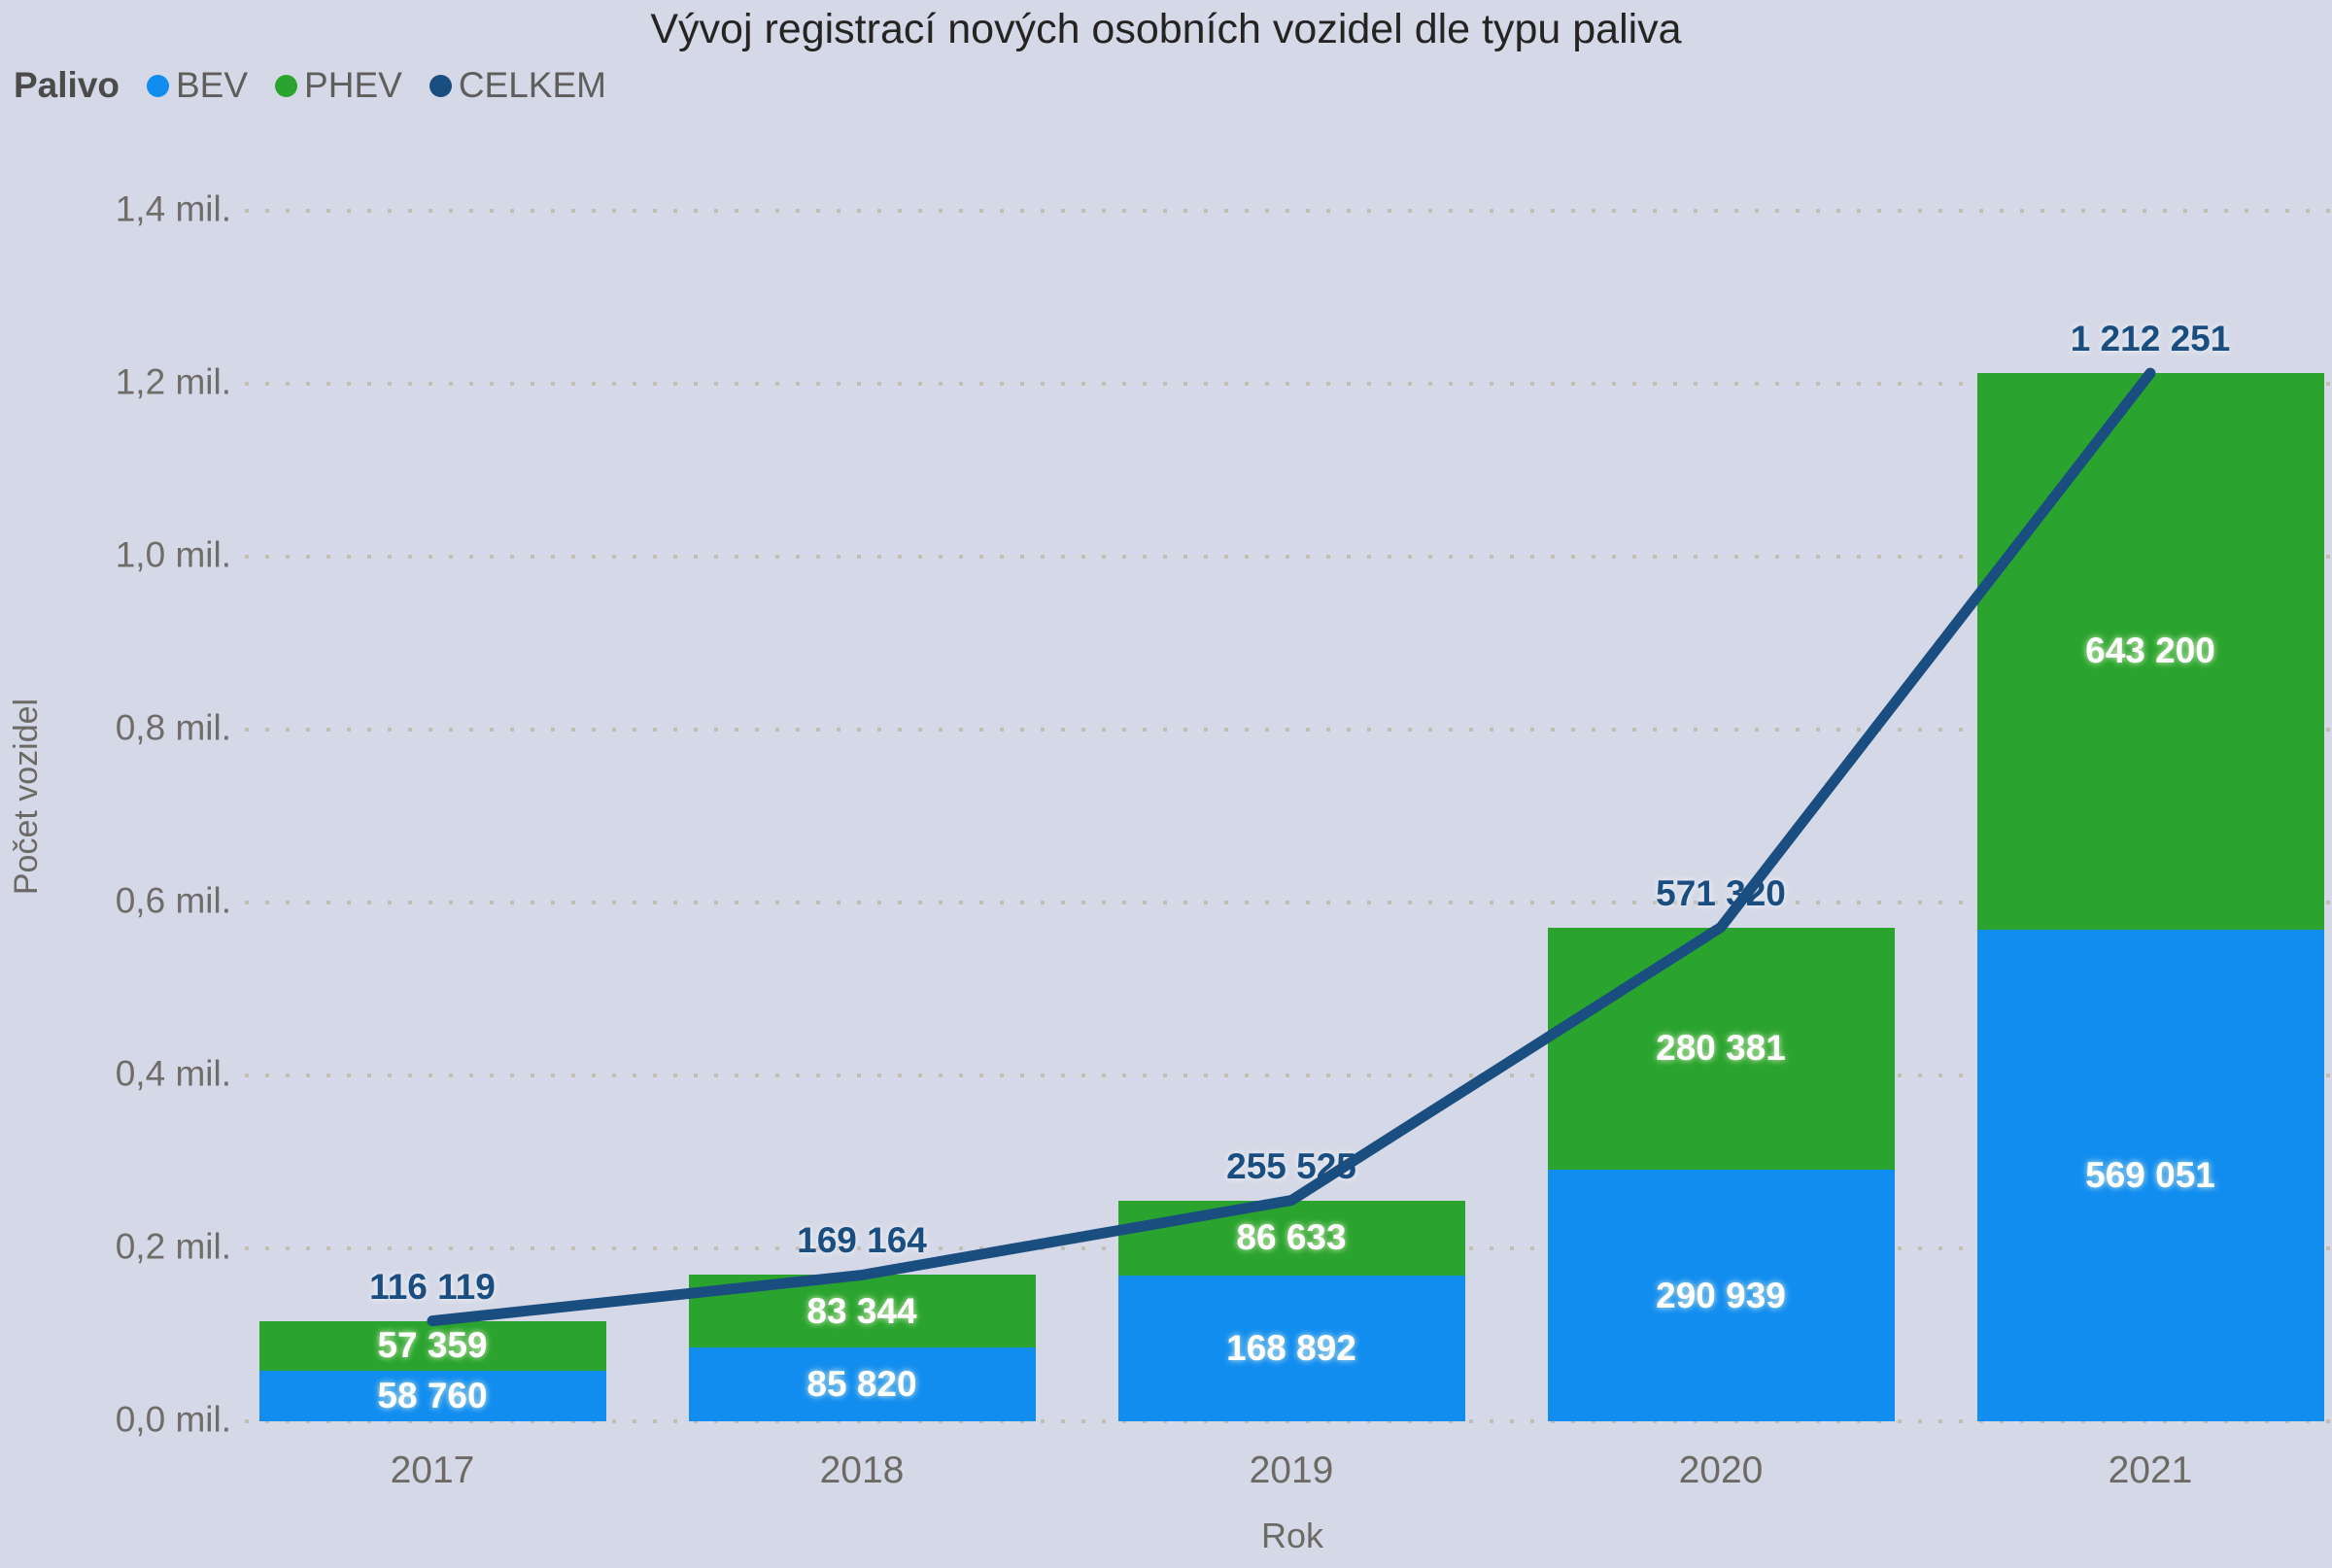 The image size is (2332, 1568). I want to click on phev-value-label: 280 381, so click(1721, 1048).